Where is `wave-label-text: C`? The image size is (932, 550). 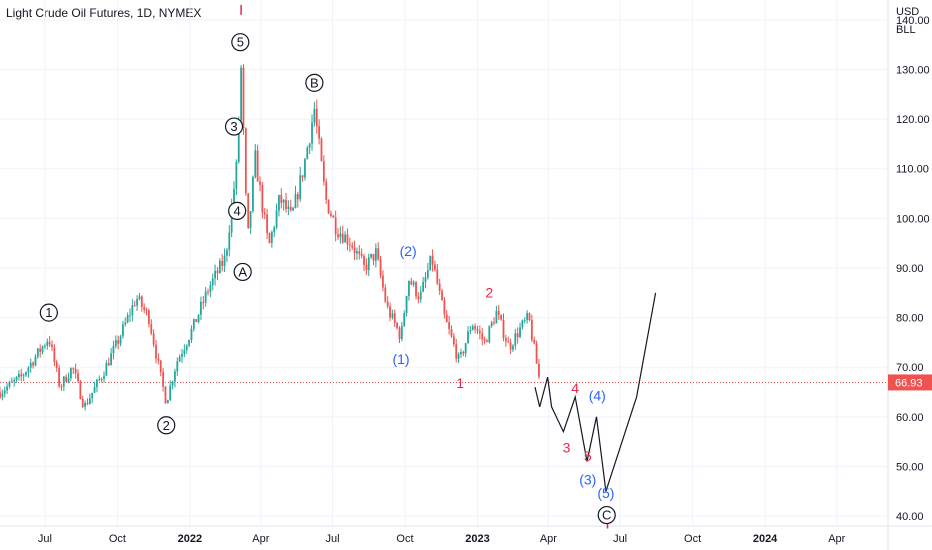
wave-label-text: C is located at coordinates (606, 515).